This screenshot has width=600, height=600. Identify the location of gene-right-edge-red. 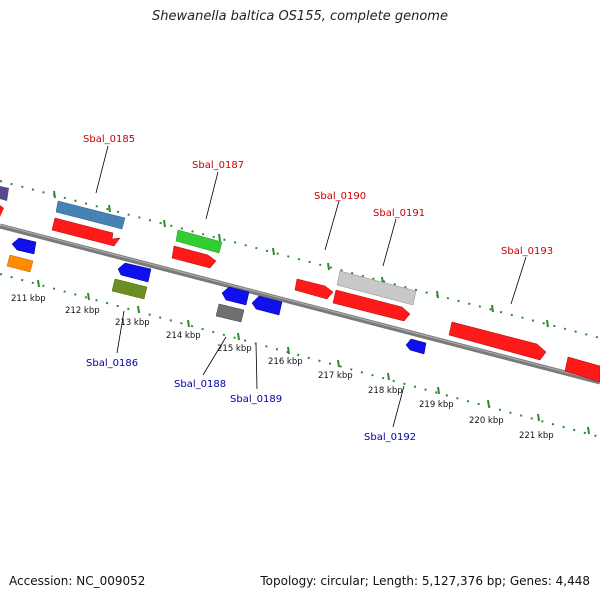
(582, 369).